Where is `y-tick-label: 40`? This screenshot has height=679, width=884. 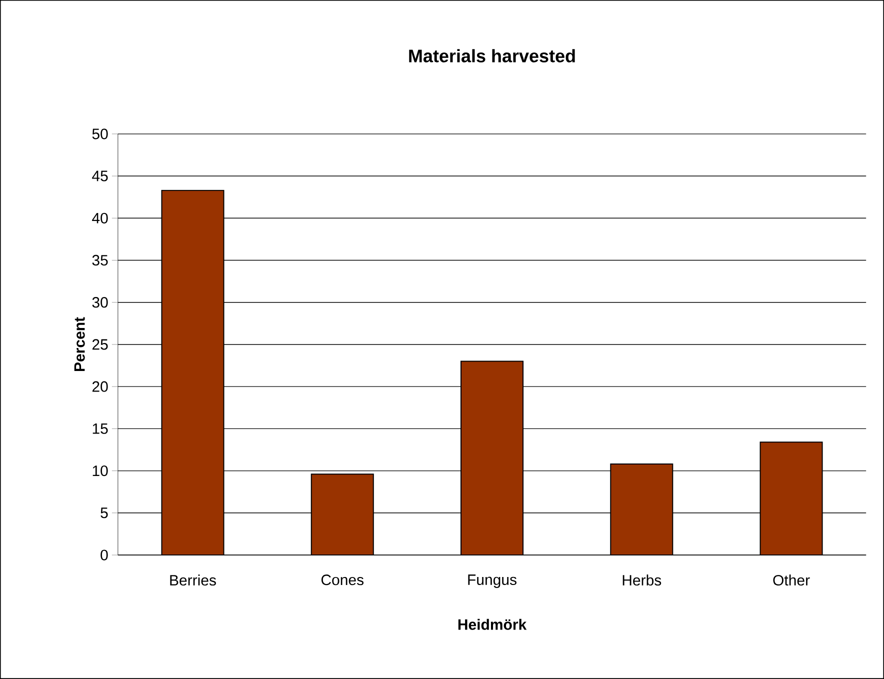 y-tick-label: 40 is located at coordinates (100, 218).